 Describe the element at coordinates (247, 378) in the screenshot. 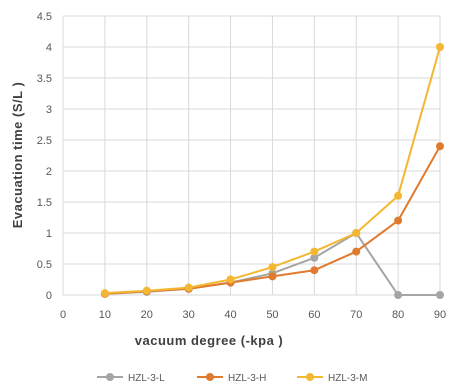

I see `legend-label: HZL-3-H` at that location.